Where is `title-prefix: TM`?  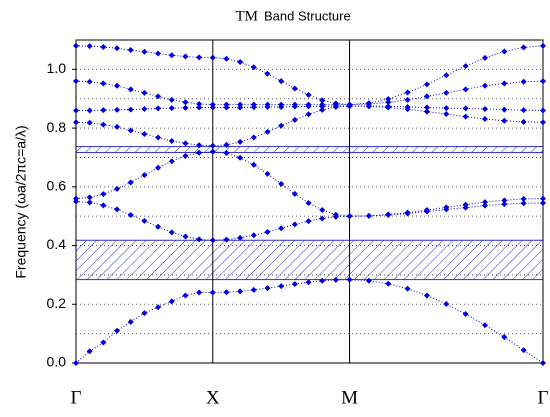
title-prefix: TM is located at coordinates (247, 16).